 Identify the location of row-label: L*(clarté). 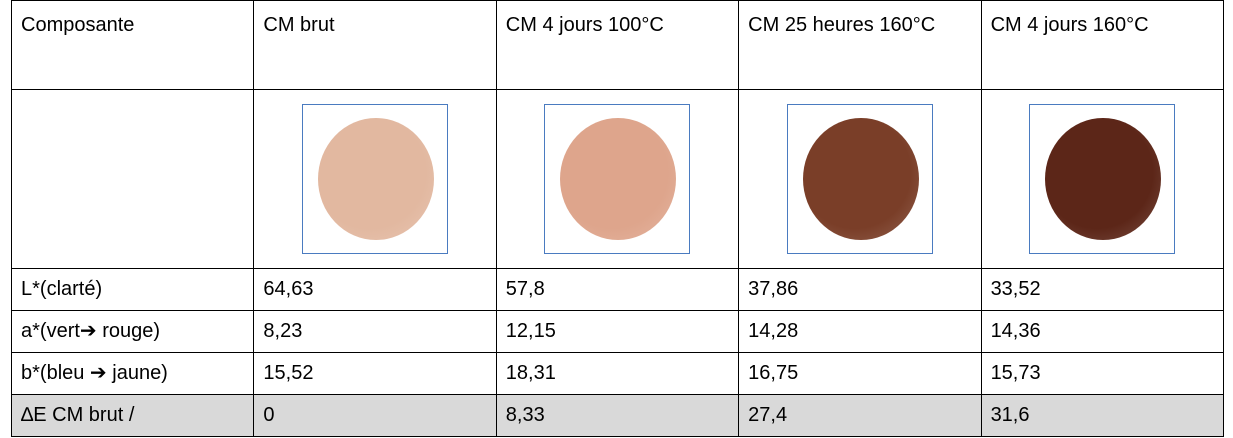
(132, 289).